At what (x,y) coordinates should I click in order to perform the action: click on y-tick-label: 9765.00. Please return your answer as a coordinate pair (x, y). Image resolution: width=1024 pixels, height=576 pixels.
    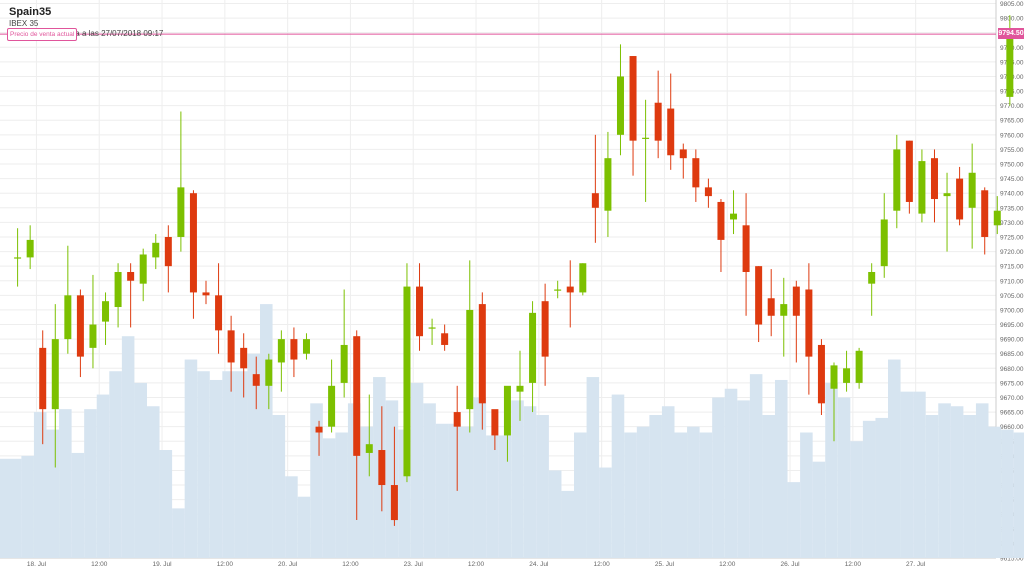
    Looking at the image, I should click on (1012, 121).